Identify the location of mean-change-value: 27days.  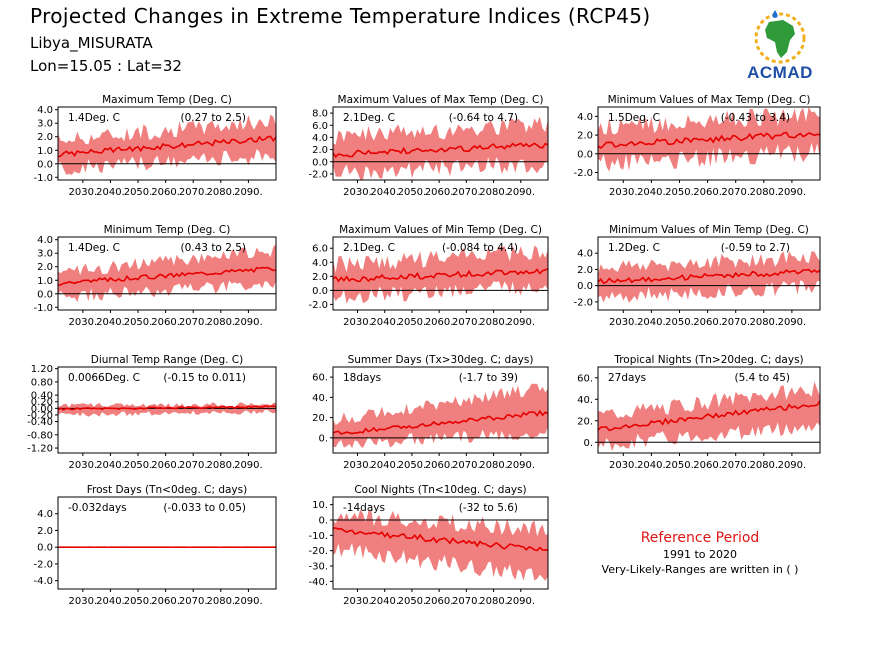
(627, 378).